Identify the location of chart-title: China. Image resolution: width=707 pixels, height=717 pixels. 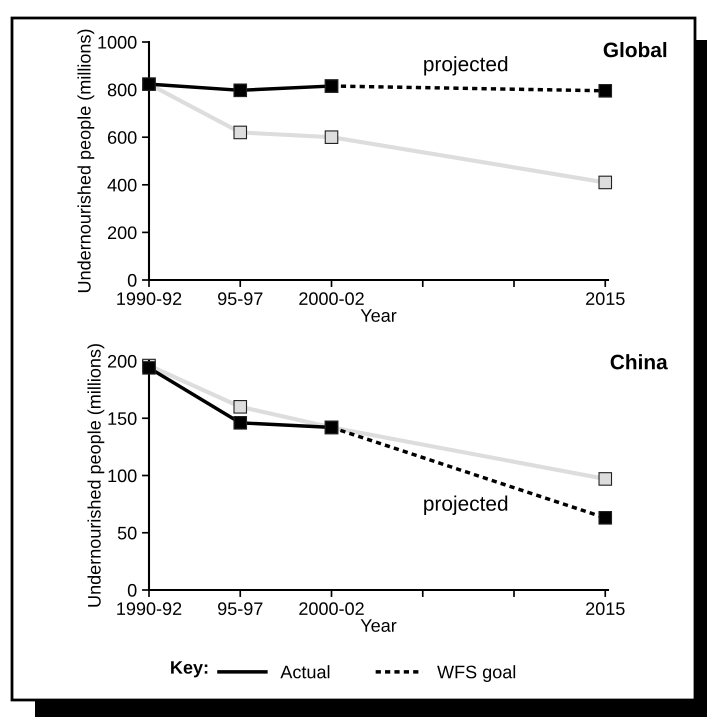
(639, 362).